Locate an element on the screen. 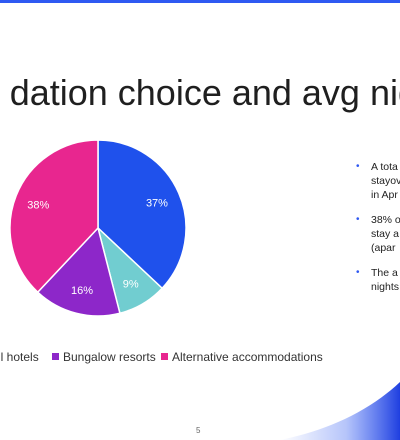 The image size is (400, 440). pie-slice-label-3: 38% is located at coordinates (38, 205).